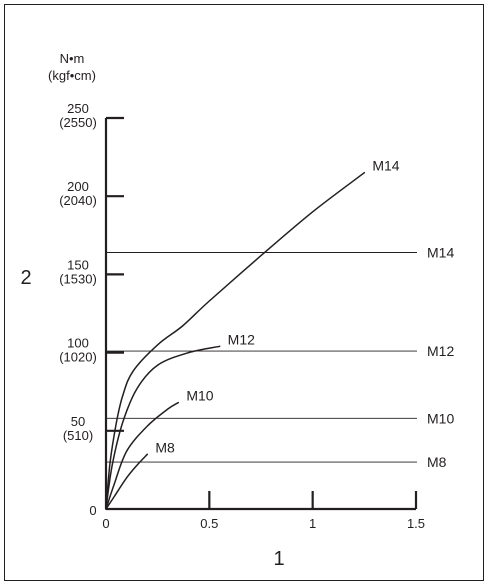  What do you see at coordinates (440, 253) in the screenshot?
I see `reference-label-m14: M14` at bounding box center [440, 253].